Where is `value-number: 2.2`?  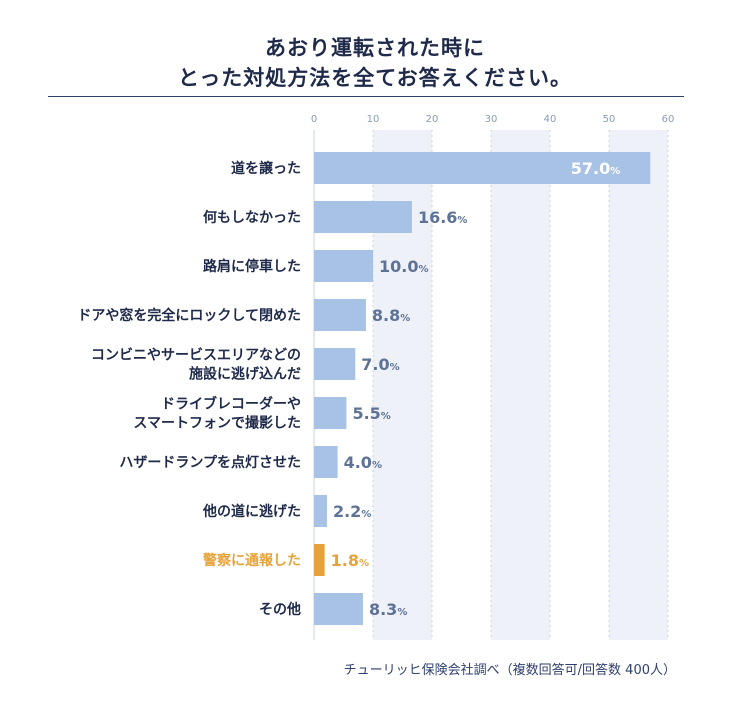
value-number: 2.2 is located at coordinates (347, 511).